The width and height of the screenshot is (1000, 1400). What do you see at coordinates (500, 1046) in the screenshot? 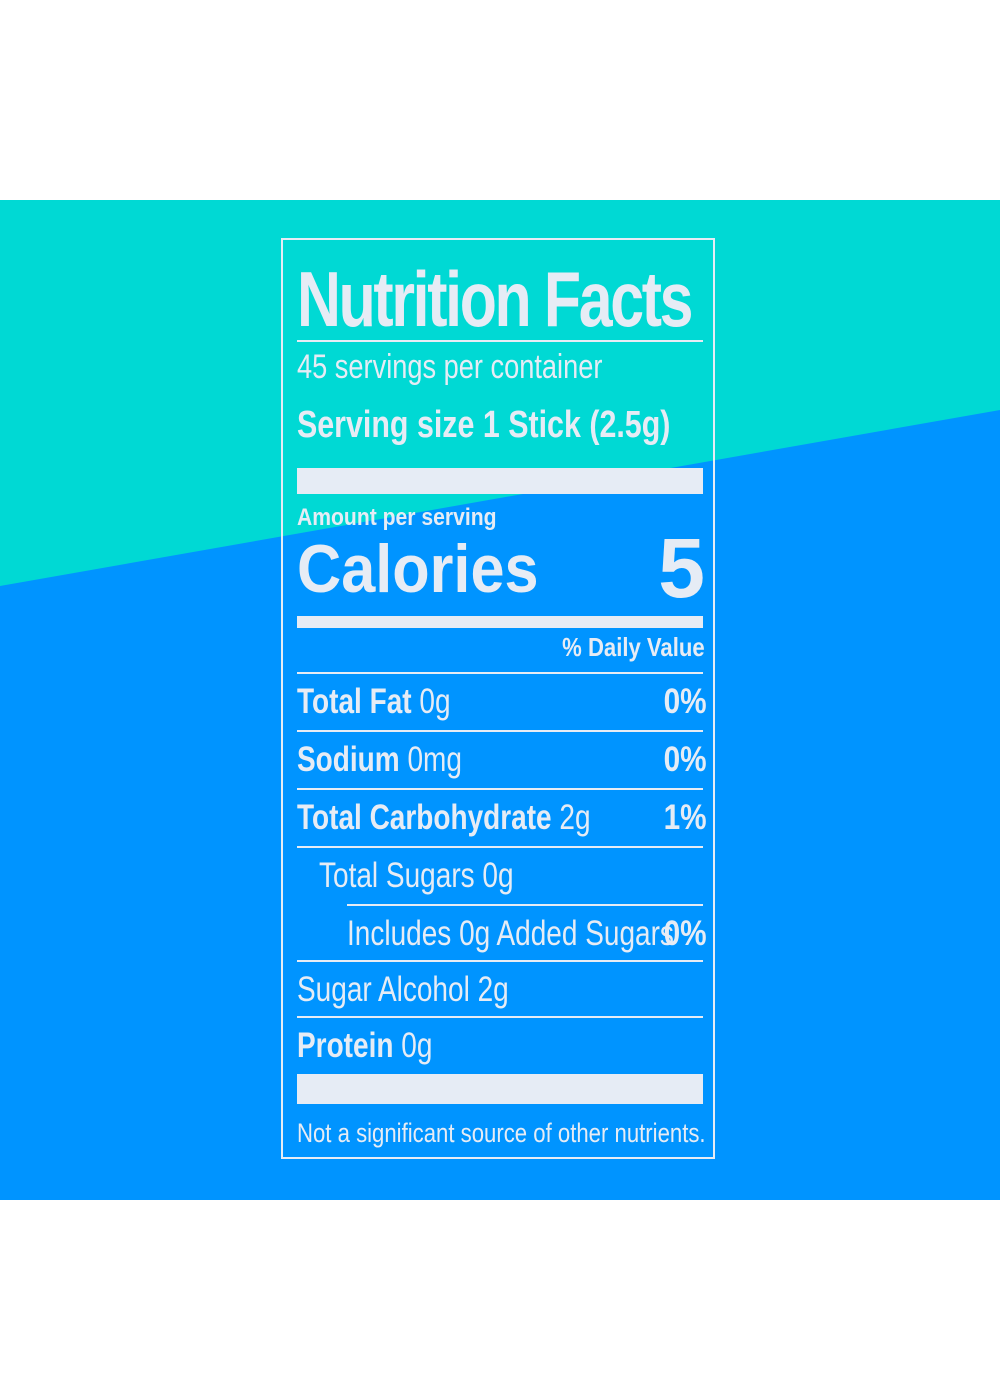
I see `nutrient-row-protein: Protein 0g` at bounding box center [500, 1046].